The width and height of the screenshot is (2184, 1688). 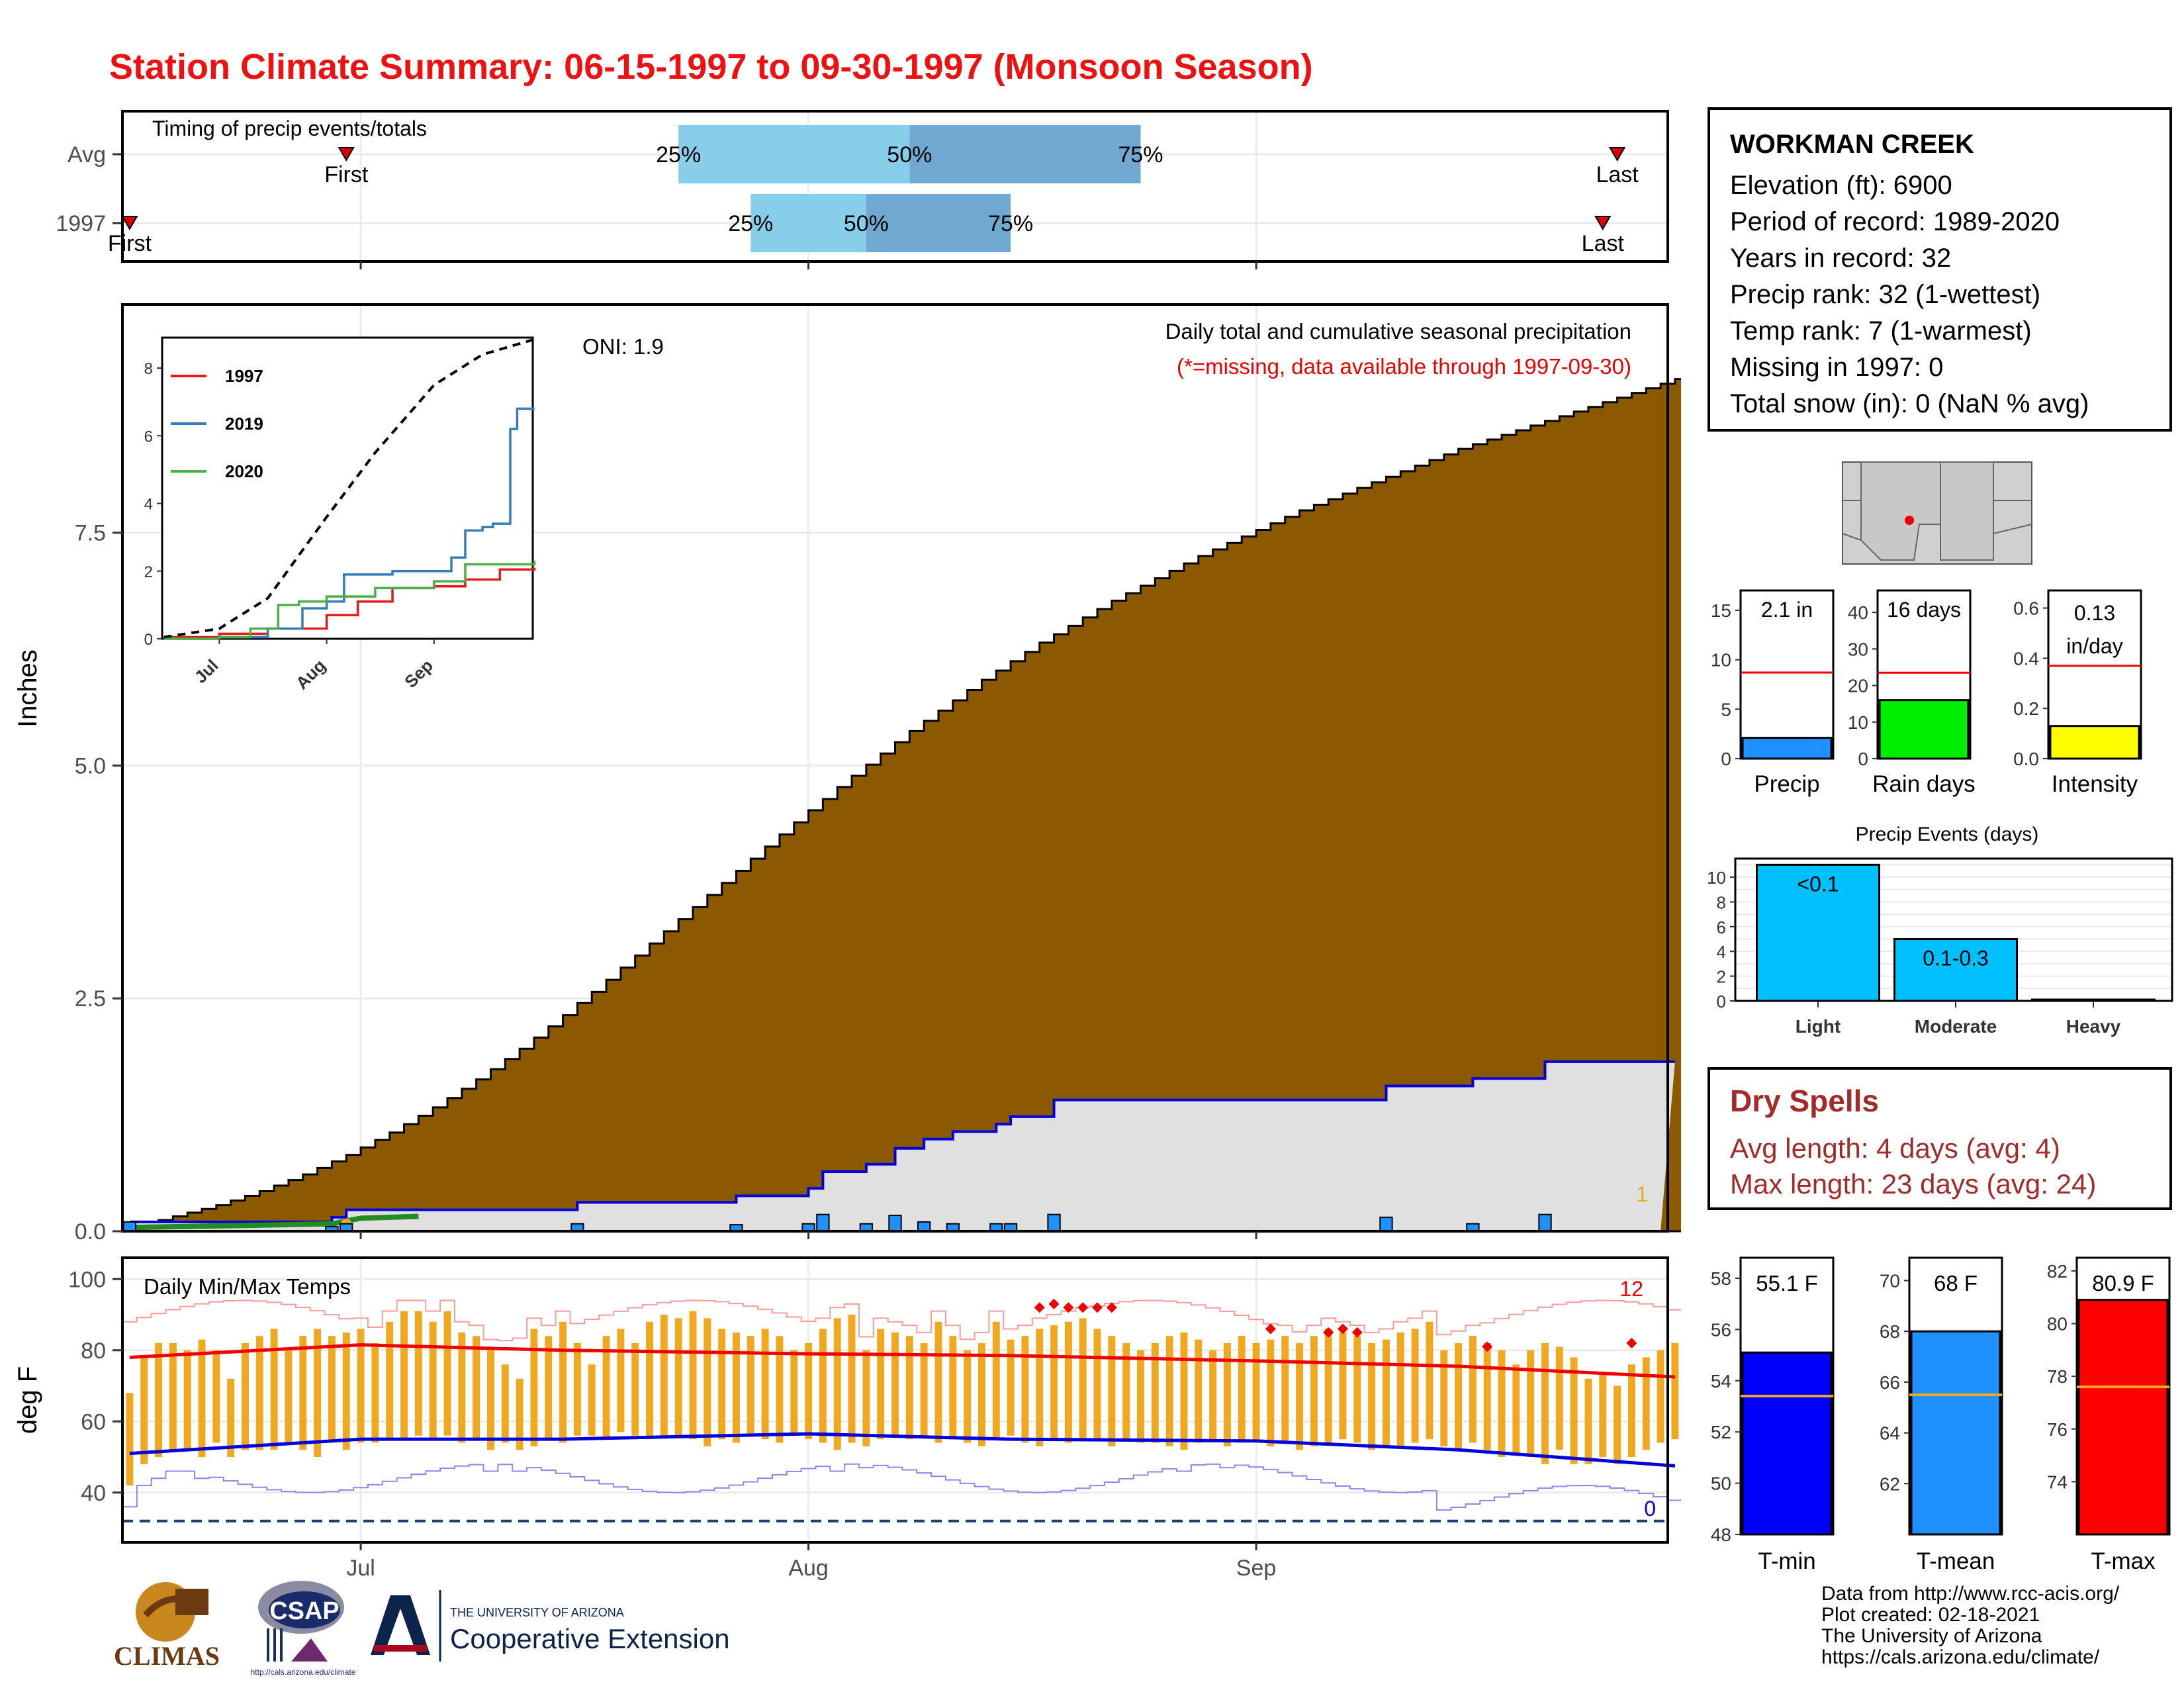 I want to click on tsum-y-tick-label: 48, so click(x=1721, y=1534).